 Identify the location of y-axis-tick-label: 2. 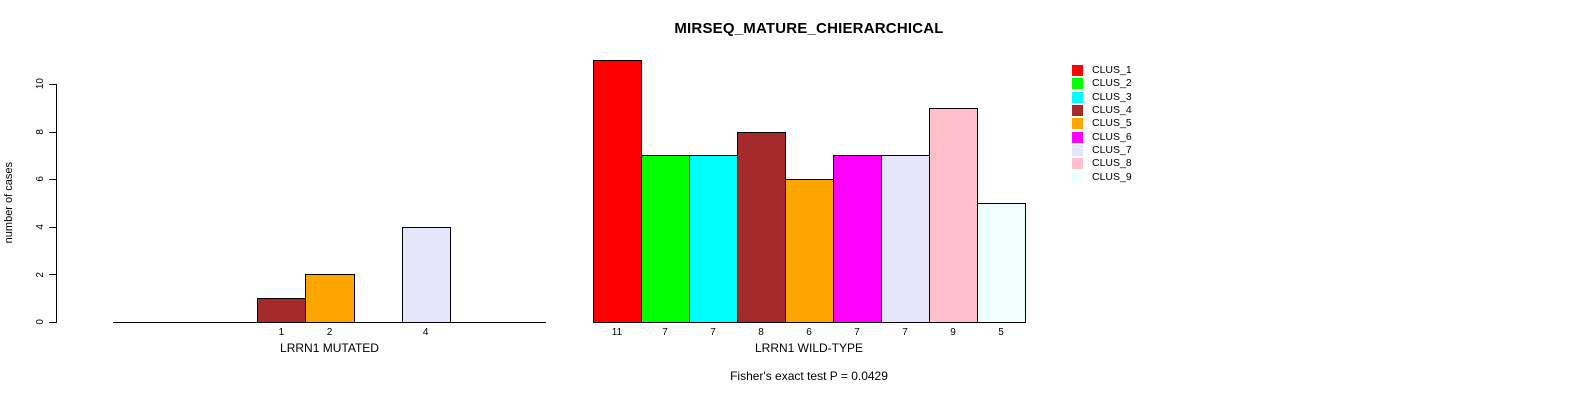
(40, 274).